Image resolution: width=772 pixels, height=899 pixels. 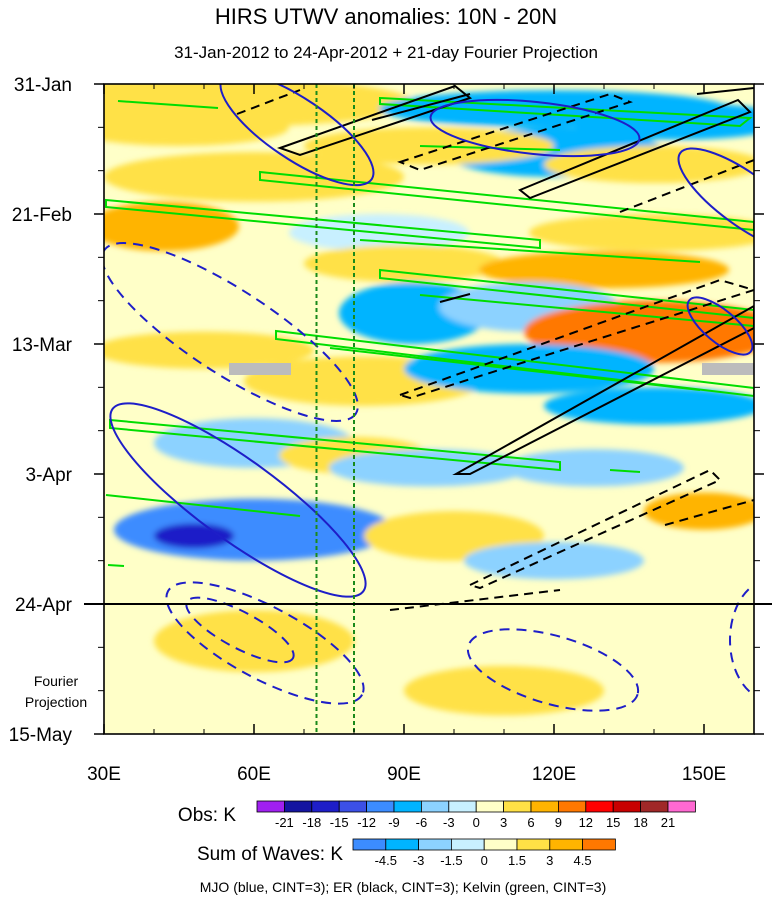 I want to click on obs-colorbar-tick-label: 18, so click(x=640, y=822).